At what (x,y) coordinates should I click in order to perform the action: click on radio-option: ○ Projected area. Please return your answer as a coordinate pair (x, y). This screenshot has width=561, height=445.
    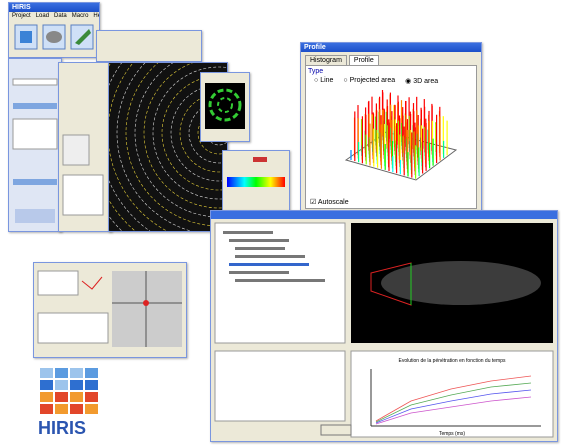
    Looking at the image, I should click on (369, 80).